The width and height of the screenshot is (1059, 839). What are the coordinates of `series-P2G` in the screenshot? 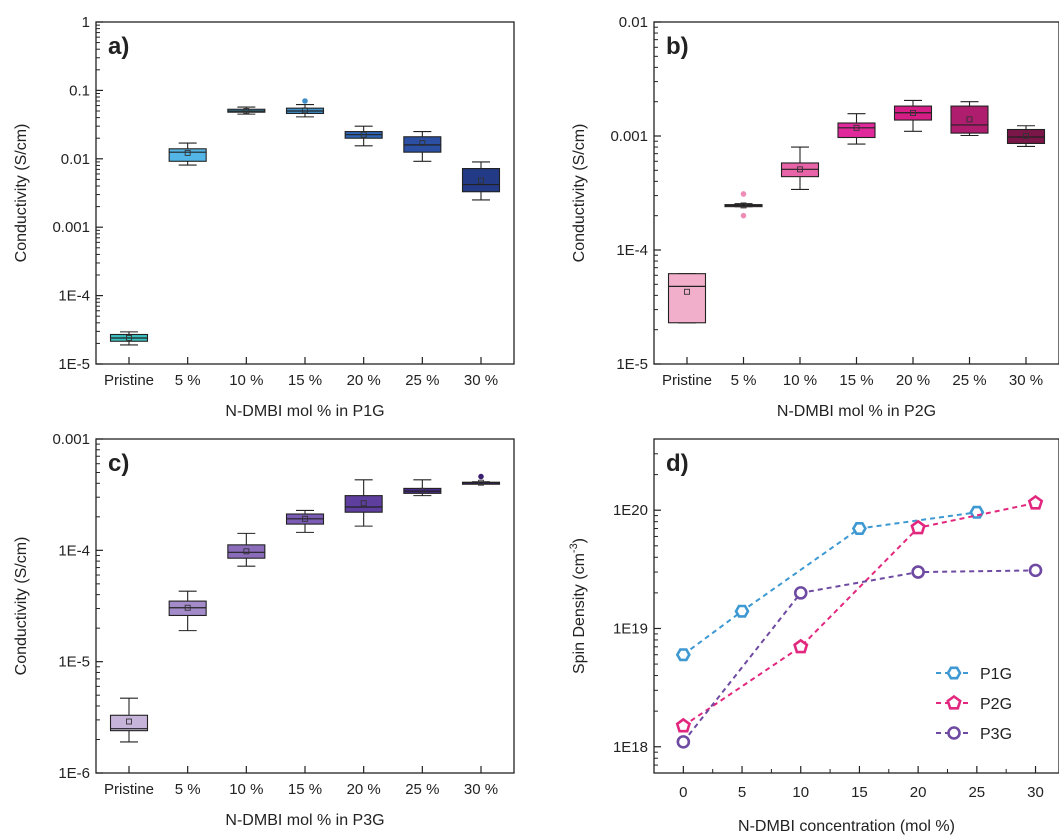 It's located at (859, 613).